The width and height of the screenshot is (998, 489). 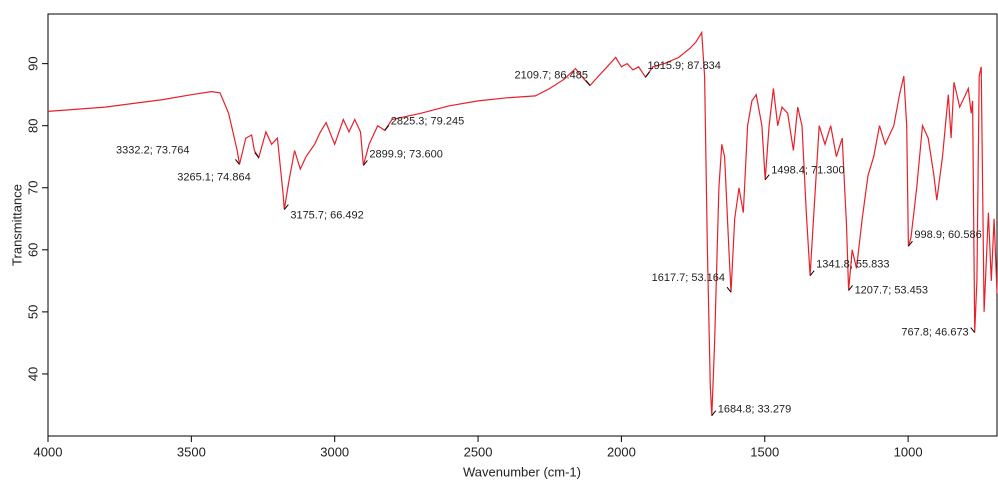 What do you see at coordinates (405, 154) in the screenshot?
I see `peak-label: 2899.9; 73.600` at bounding box center [405, 154].